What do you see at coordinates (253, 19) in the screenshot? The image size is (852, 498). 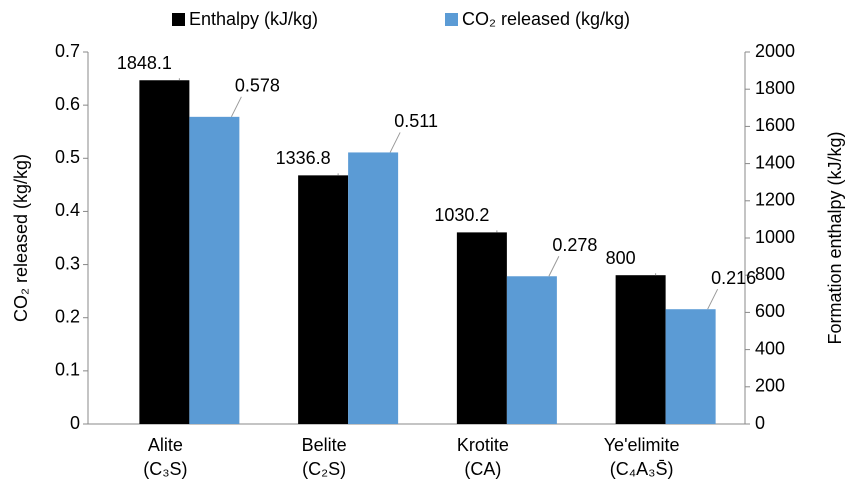 I see `legend-label: Enthalpy (kJ/kg)` at bounding box center [253, 19].